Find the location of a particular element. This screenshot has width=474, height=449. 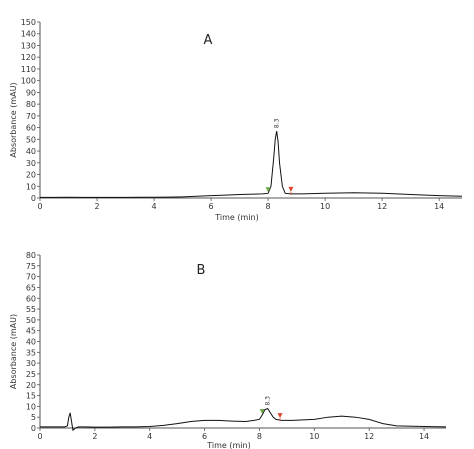

y-tick-label: 65 is located at coordinates (31, 287).